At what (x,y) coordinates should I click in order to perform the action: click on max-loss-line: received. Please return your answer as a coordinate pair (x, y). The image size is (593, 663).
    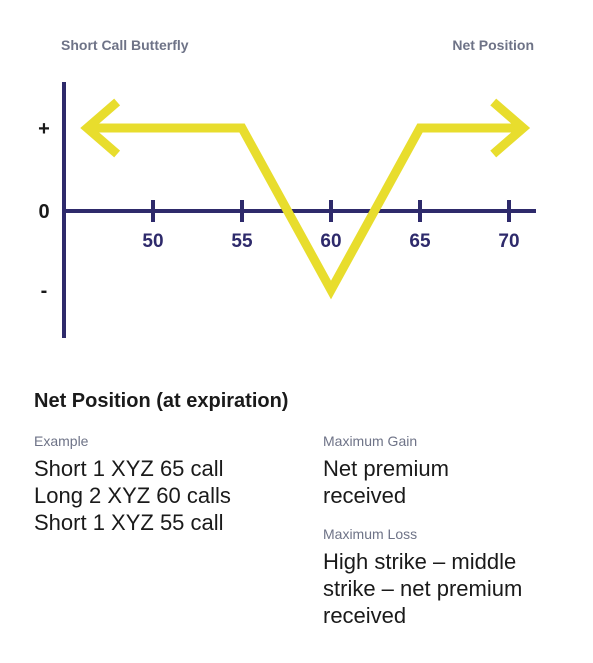
    Looking at the image, I should click on (365, 615).